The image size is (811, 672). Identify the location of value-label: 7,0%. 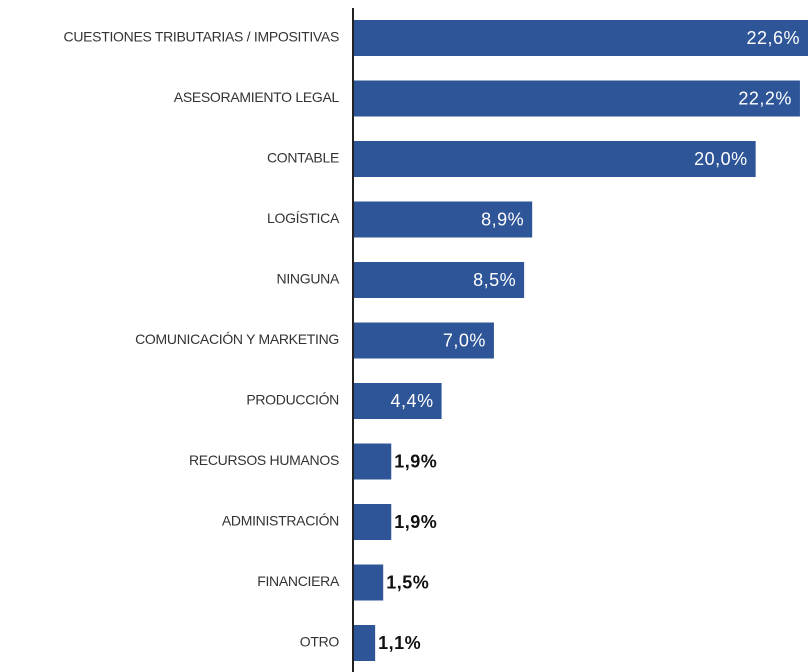
(464, 340).